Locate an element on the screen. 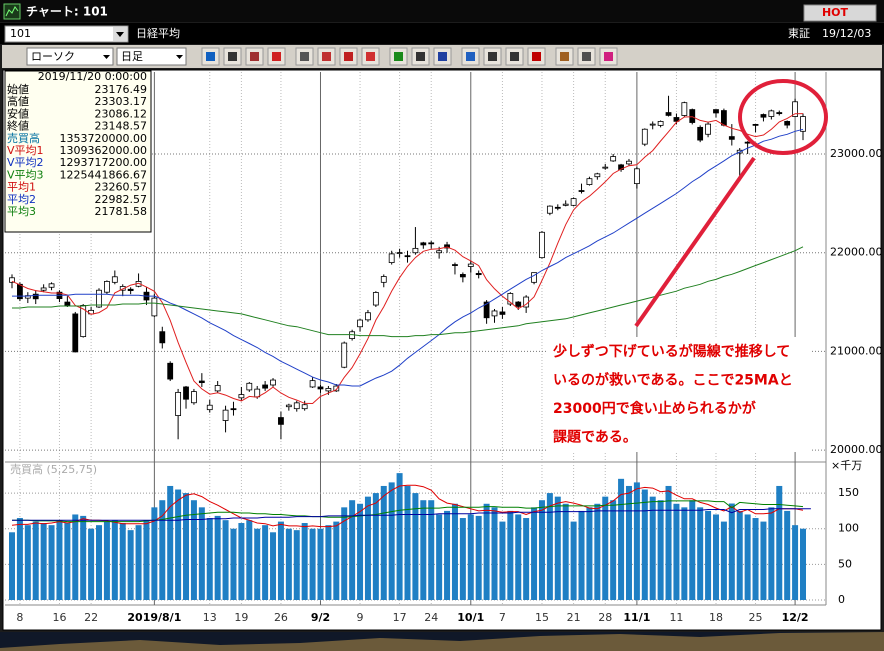 The height and width of the screenshot is (651, 884). style-select is located at coordinates (70, 56).